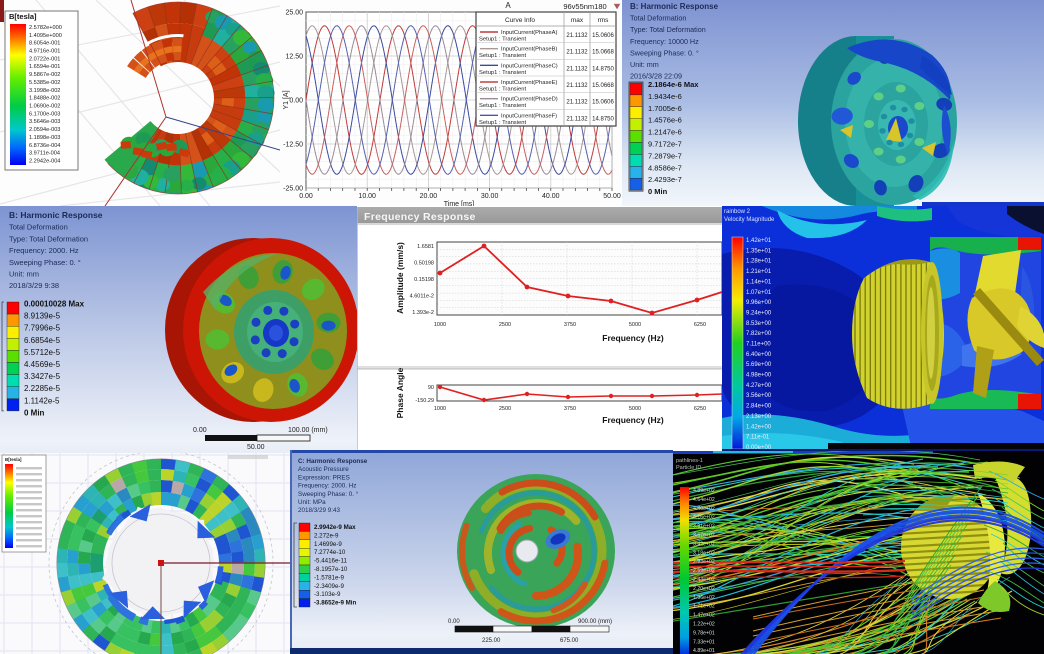 This screenshot has width=1044, height=654. Describe the element at coordinates (44, 52) in the screenshot. I see `svg-text: 4.9716e-001` at that location.